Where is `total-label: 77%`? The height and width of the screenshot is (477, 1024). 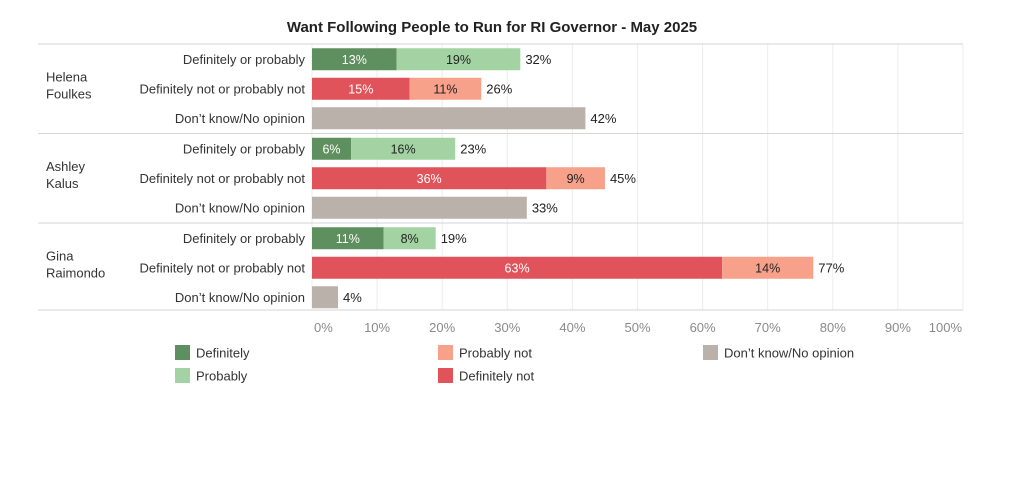 total-label: 77% is located at coordinates (831, 267).